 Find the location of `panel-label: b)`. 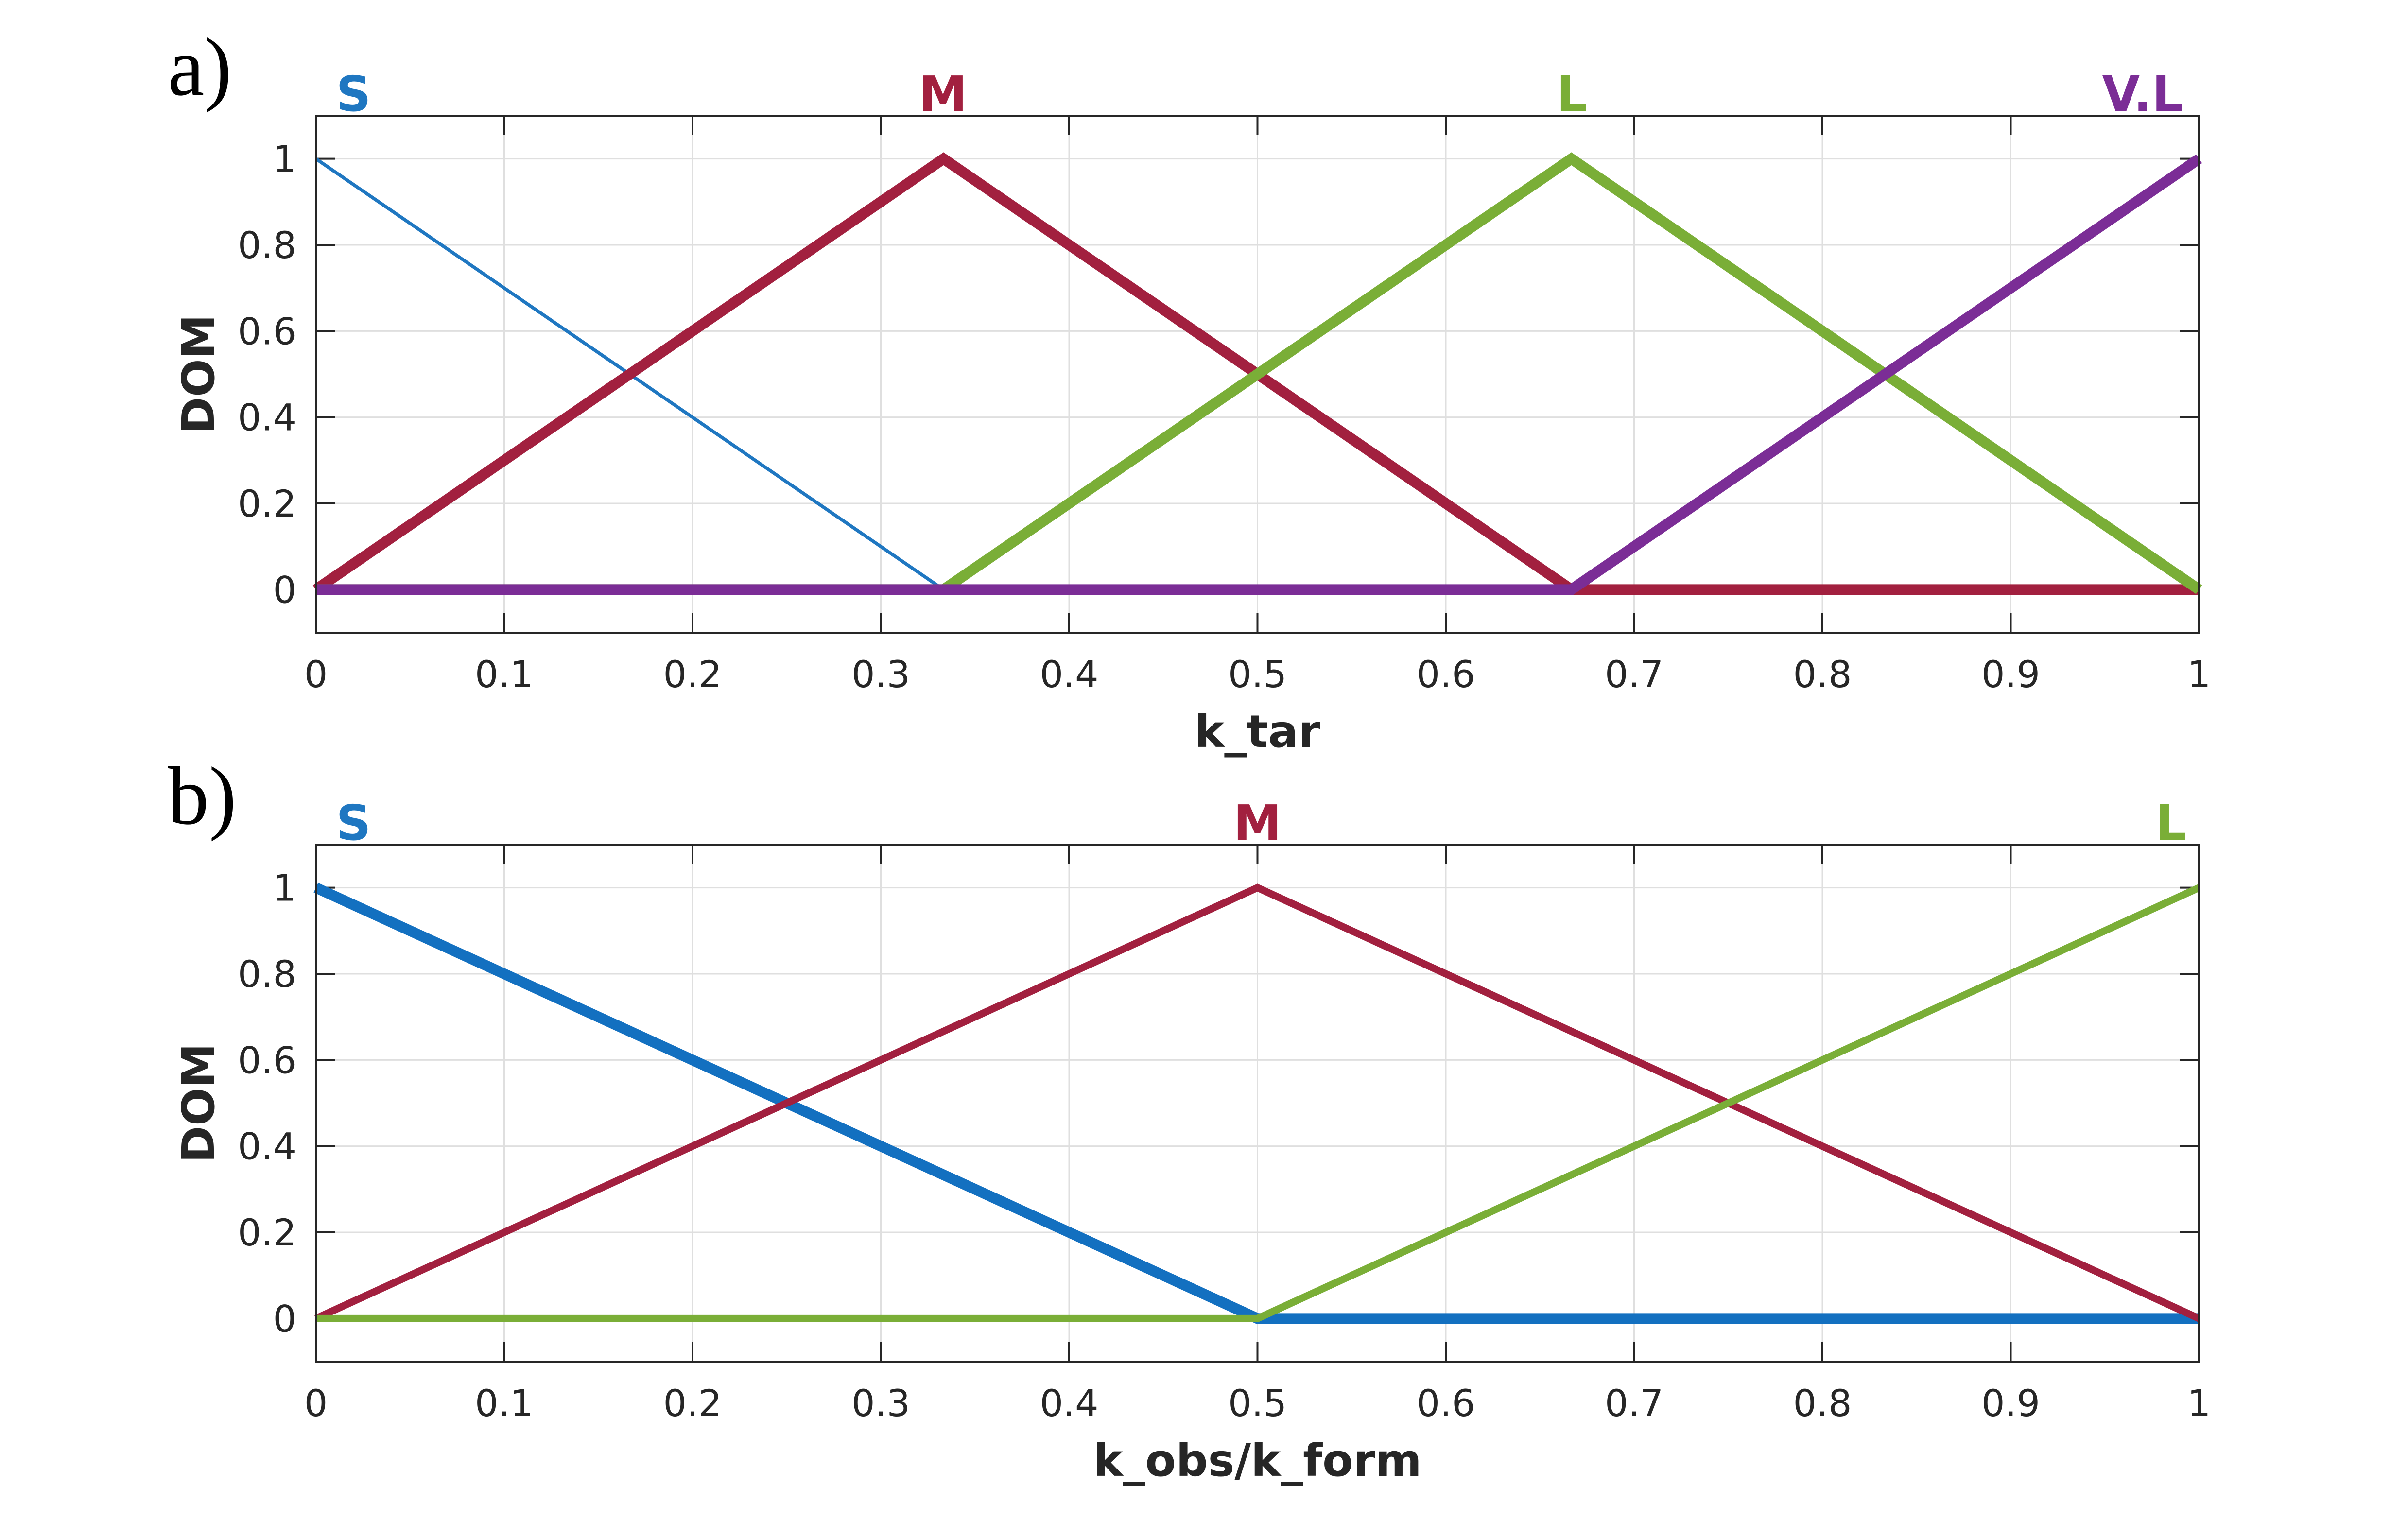

panel-label: b) is located at coordinates (203, 796).